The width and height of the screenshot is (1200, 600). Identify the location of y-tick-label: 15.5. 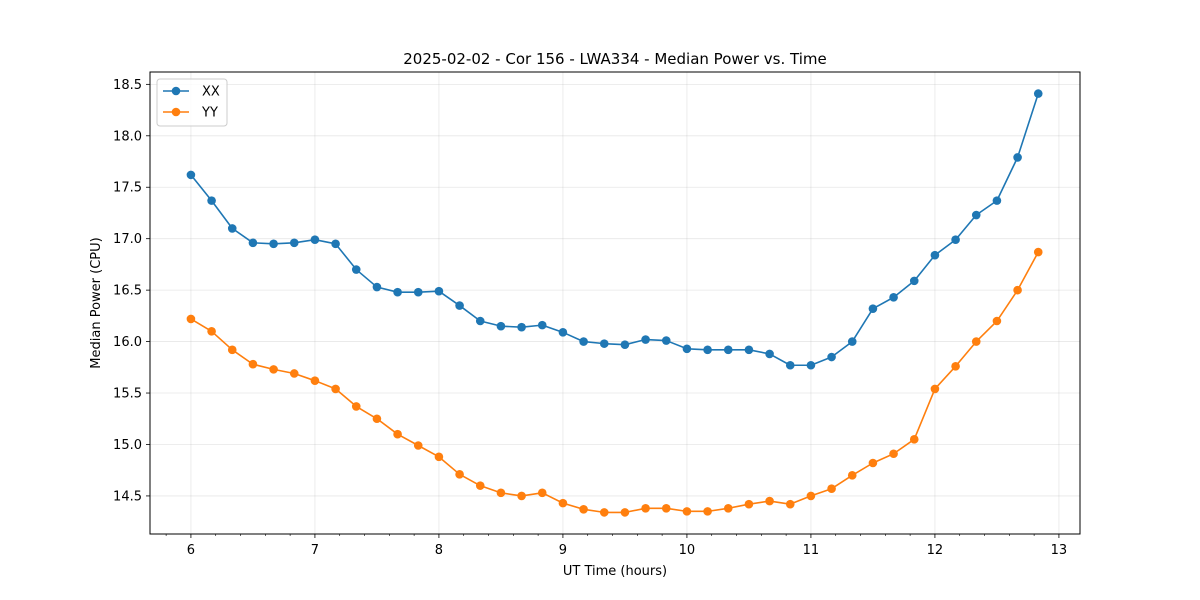
(127, 394).